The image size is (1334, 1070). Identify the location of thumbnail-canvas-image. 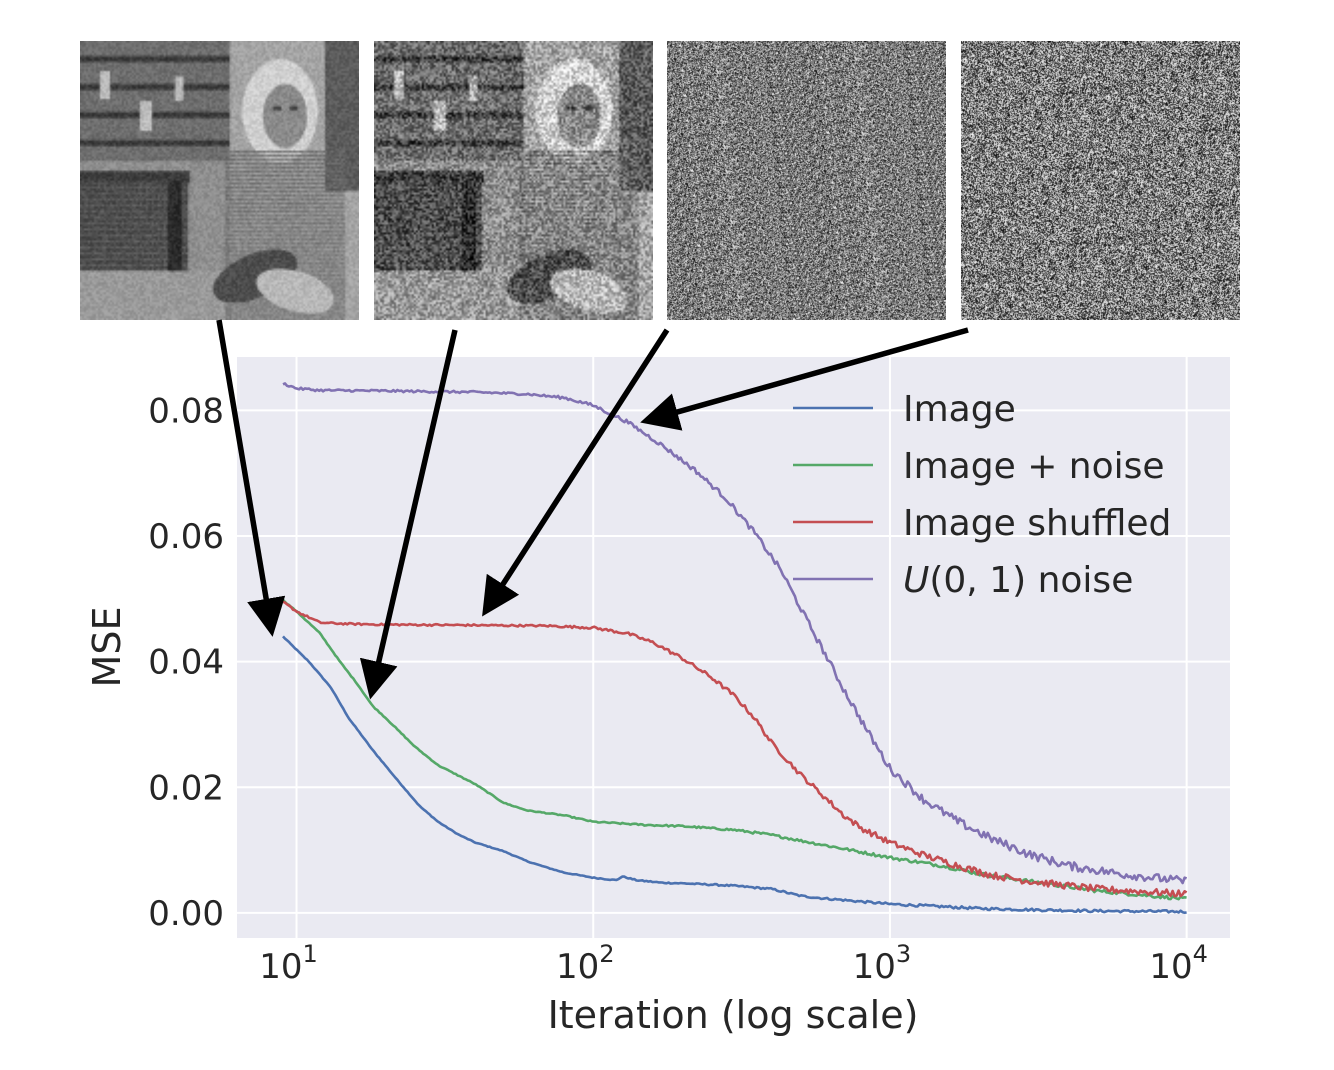
(219, 180).